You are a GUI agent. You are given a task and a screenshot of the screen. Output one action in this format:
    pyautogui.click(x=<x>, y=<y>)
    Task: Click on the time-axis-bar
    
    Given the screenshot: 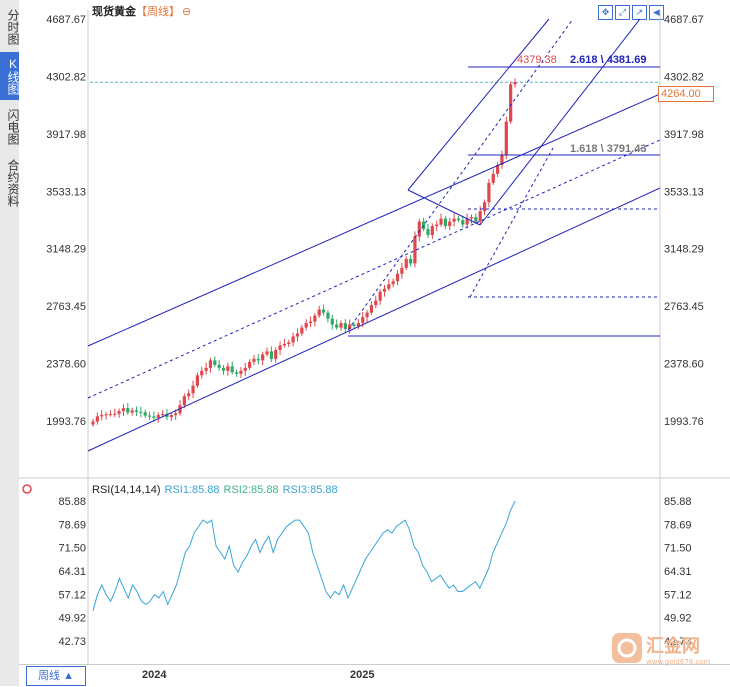 What is the action you would take?
    pyautogui.click(x=374, y=675)
    